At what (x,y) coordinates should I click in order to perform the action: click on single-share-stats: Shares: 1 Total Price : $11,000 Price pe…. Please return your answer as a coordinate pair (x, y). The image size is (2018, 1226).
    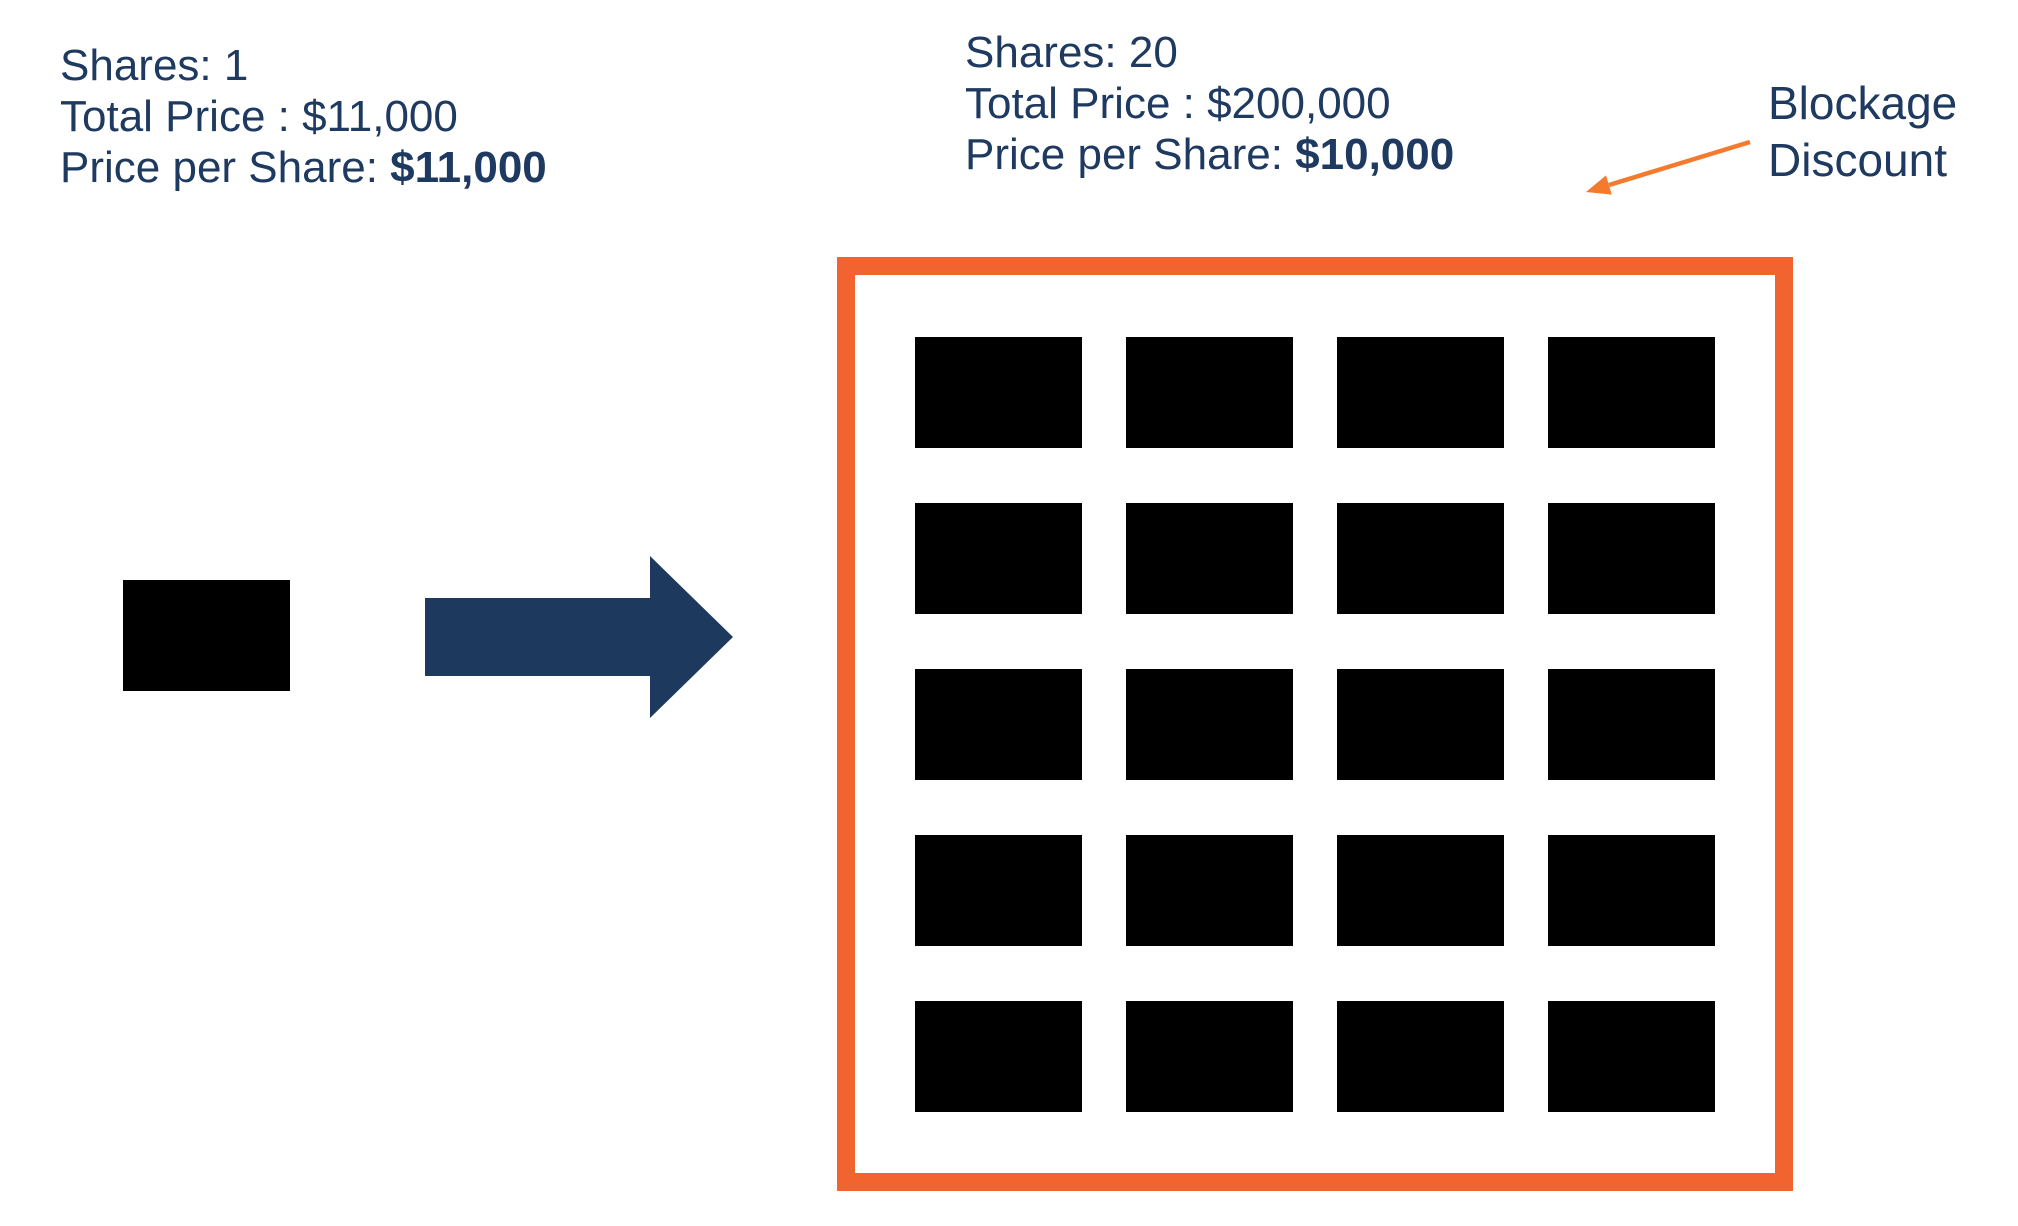
    Looking at the image, I should click on (303, 116).